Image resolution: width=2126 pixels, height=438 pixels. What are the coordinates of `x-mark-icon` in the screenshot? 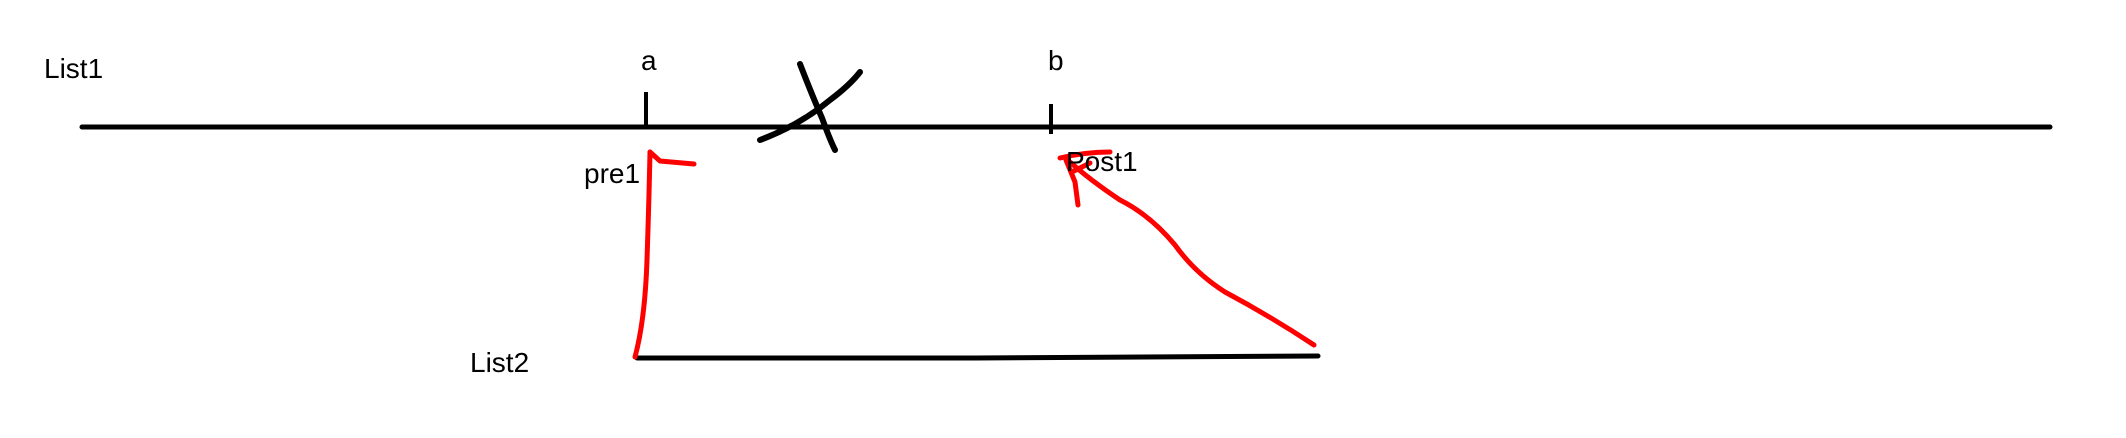 It's located at (810, 107).